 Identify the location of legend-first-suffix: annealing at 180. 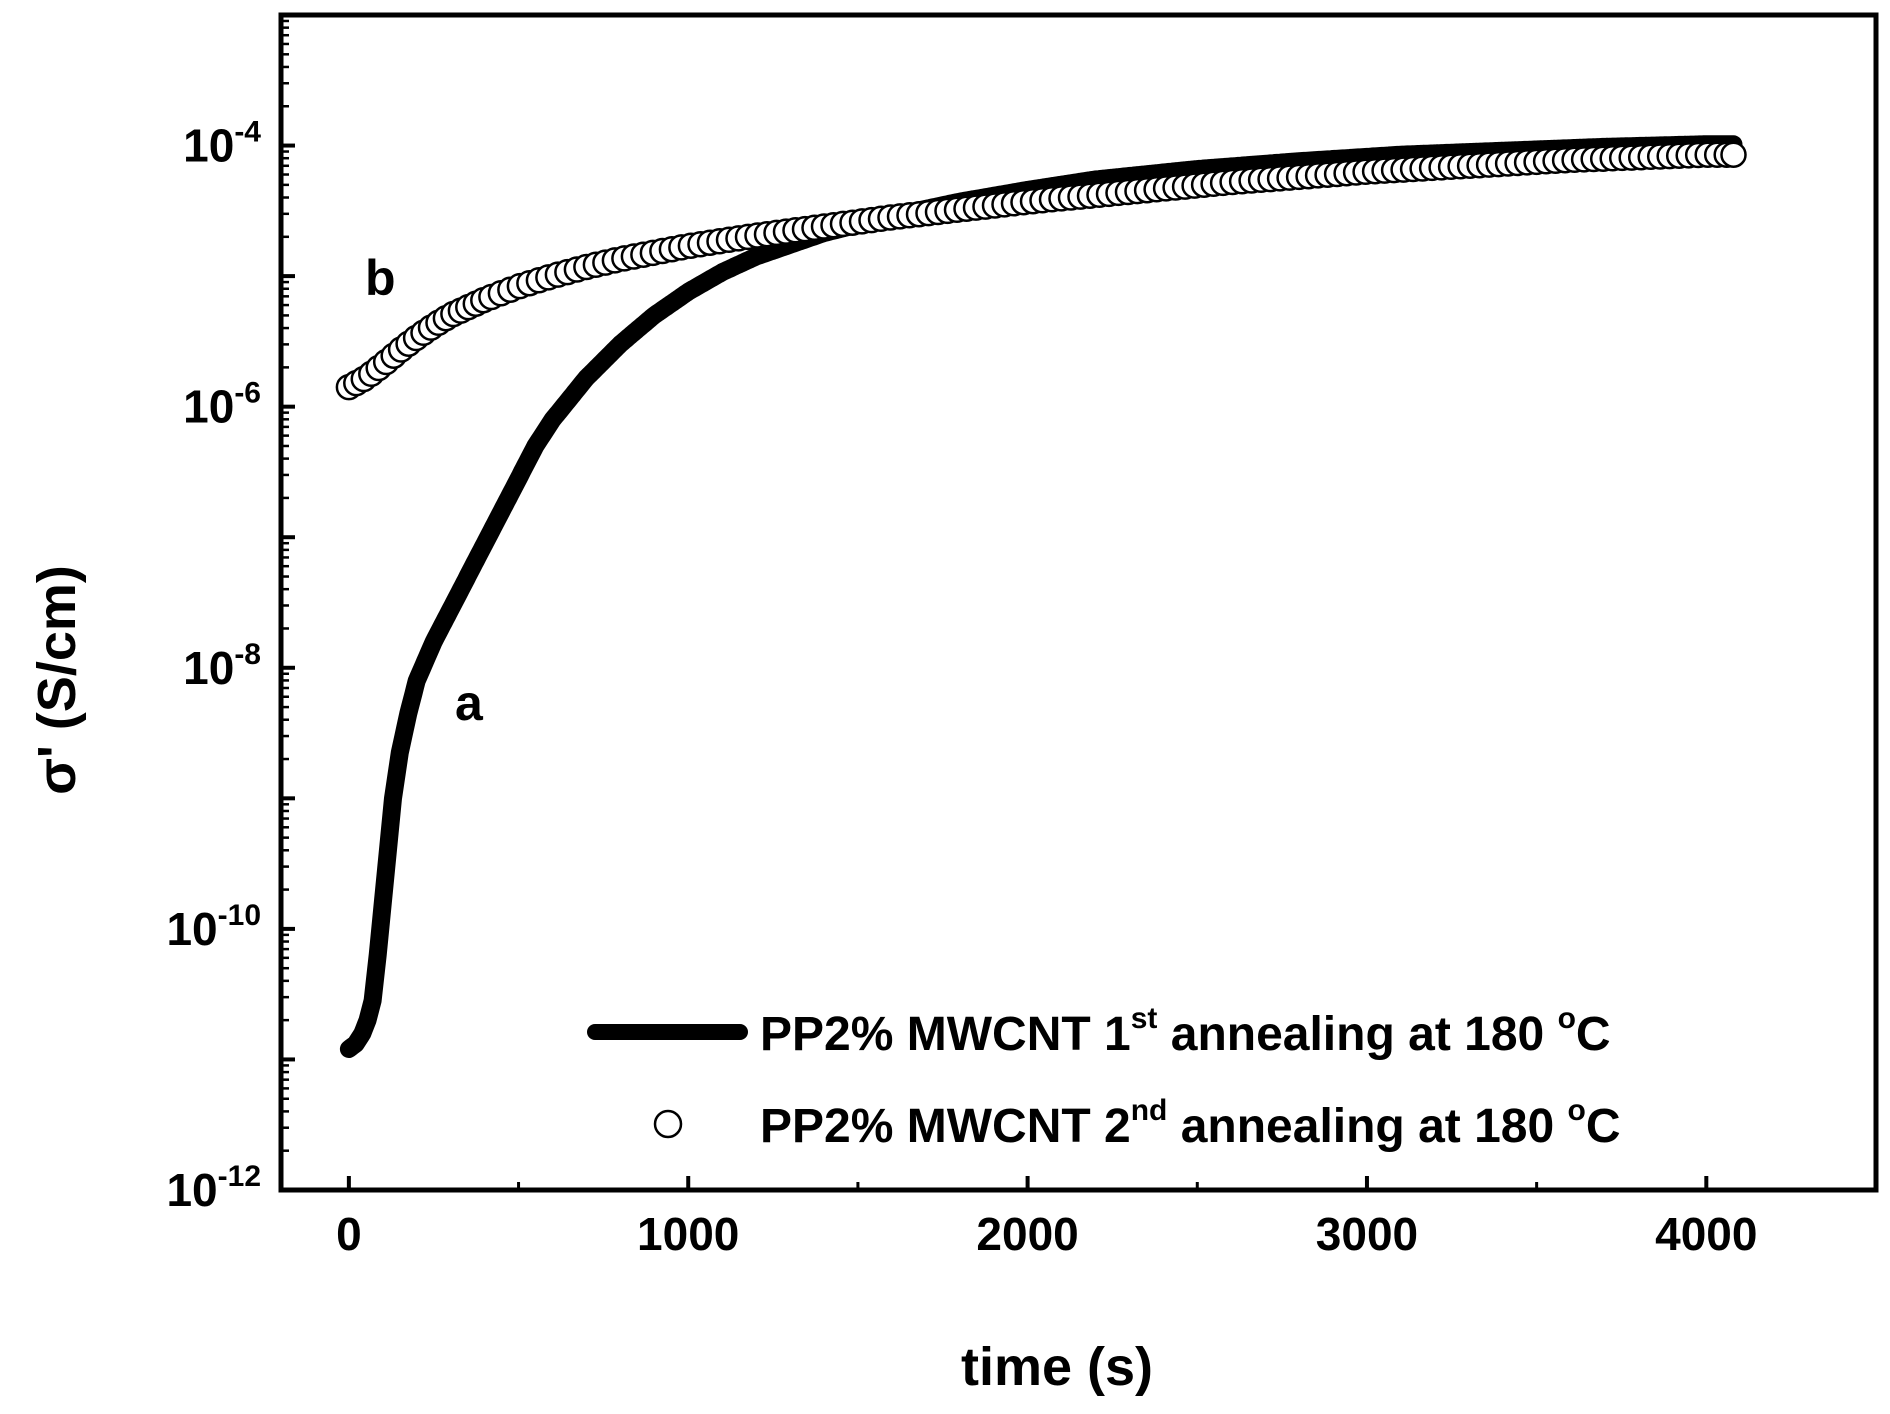
(1357, 1034).